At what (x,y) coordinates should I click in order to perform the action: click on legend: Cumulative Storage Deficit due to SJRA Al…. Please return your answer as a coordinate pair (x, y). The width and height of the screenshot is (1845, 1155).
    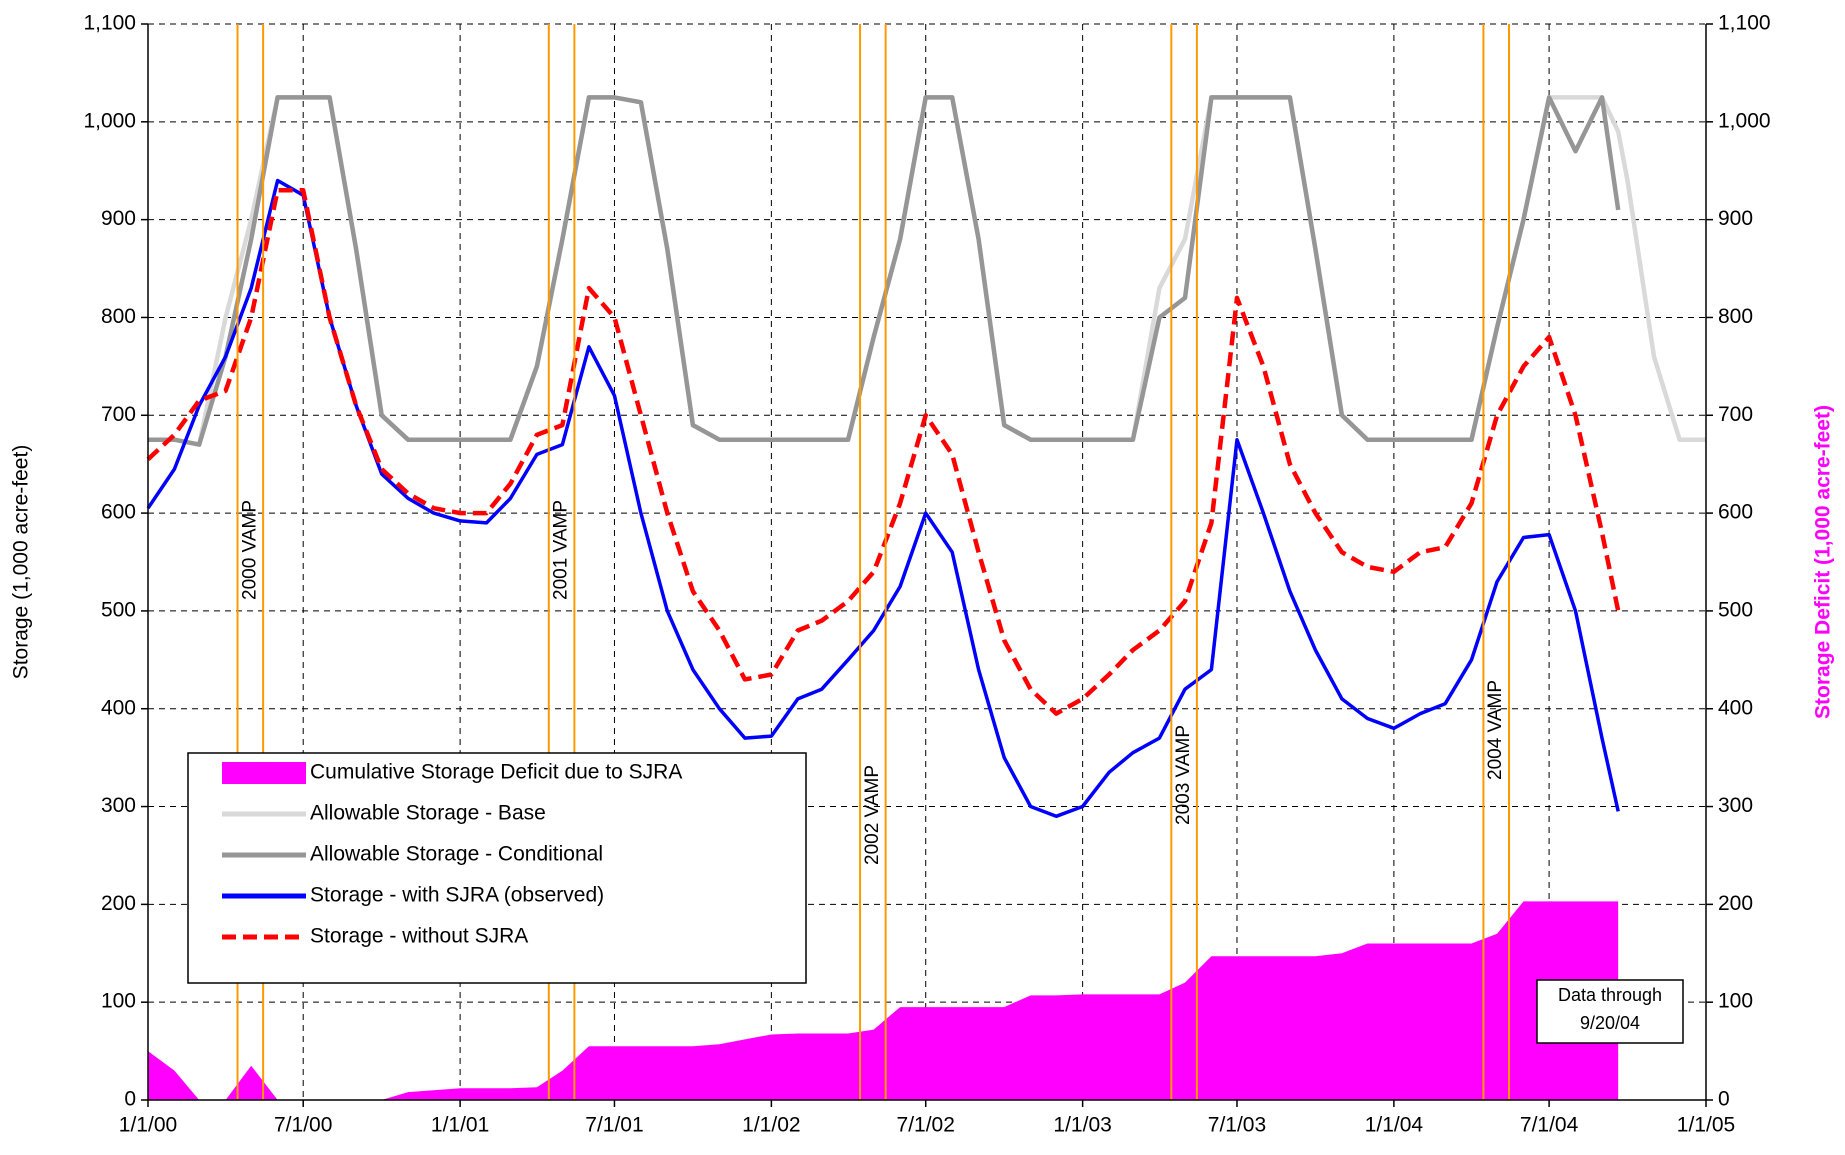
    Looking at the image, I should click on (497, 868).